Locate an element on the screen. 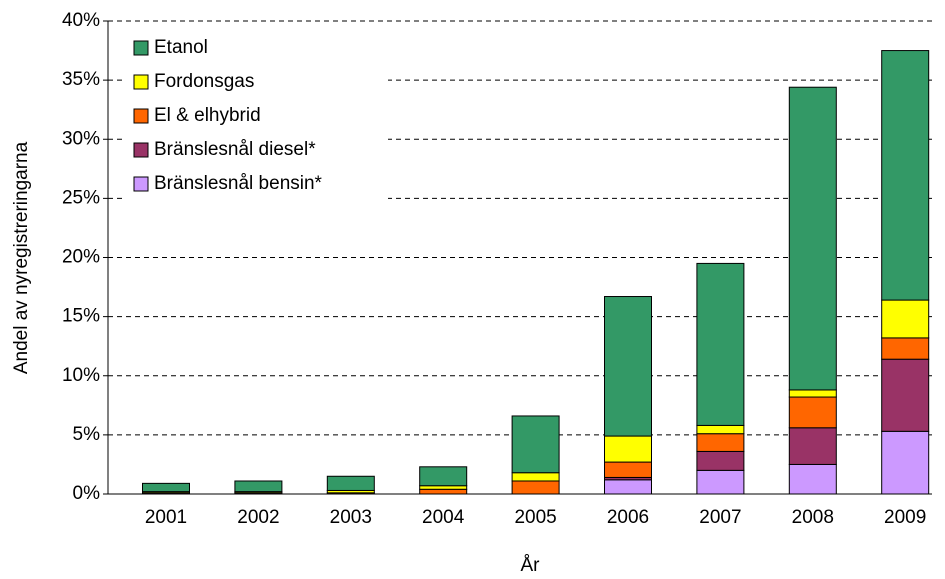  y-tick-label: 5% is located at coordinates (87, 434).